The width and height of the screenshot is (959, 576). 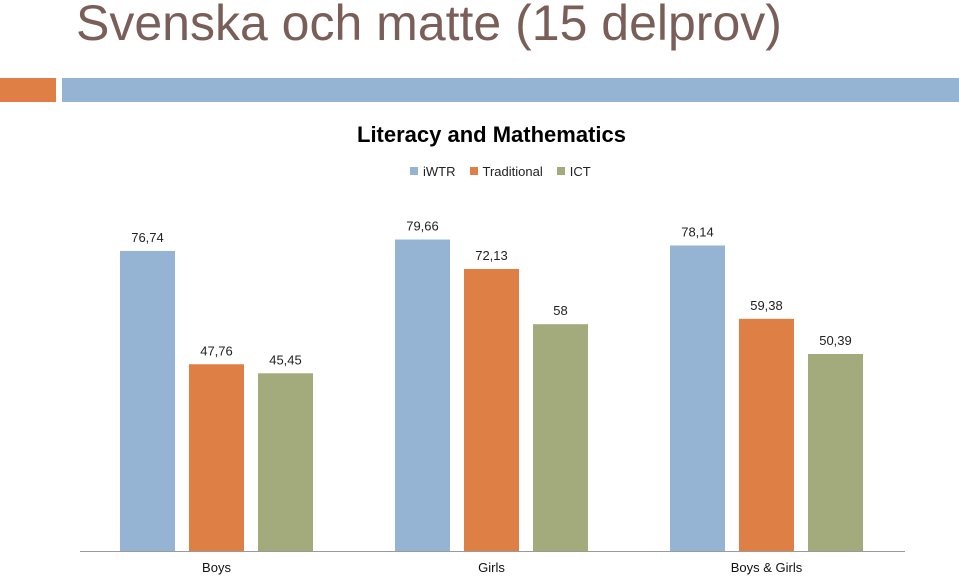 I want to click on x-tick-label: Boys & Girls, so click(x=767, y=567).